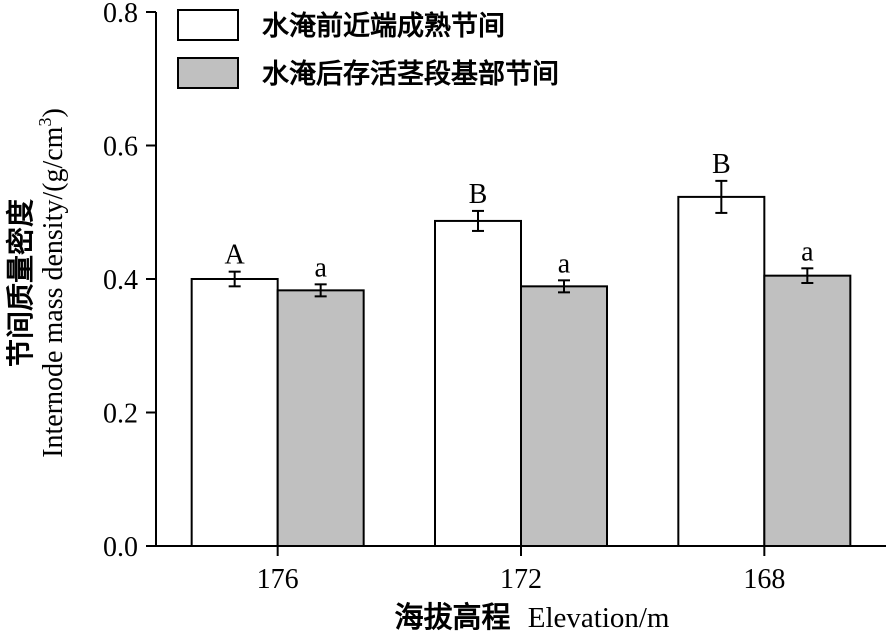 The width and height of the screenshot is (888, 634). I want to click on y-axis-title-en-main: Internode mass density/(g/cm, so click(53, 291).